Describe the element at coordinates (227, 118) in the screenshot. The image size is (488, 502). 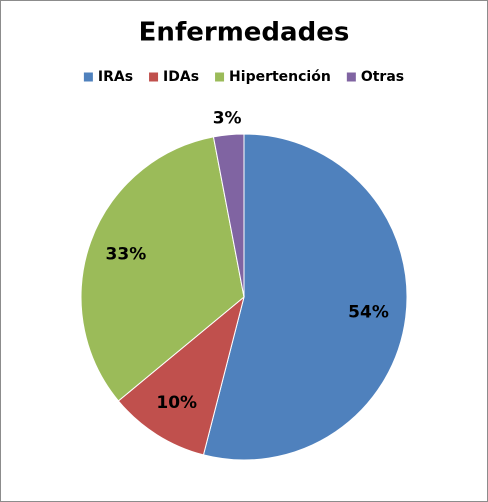
I see `value-label: 3%` at that location.